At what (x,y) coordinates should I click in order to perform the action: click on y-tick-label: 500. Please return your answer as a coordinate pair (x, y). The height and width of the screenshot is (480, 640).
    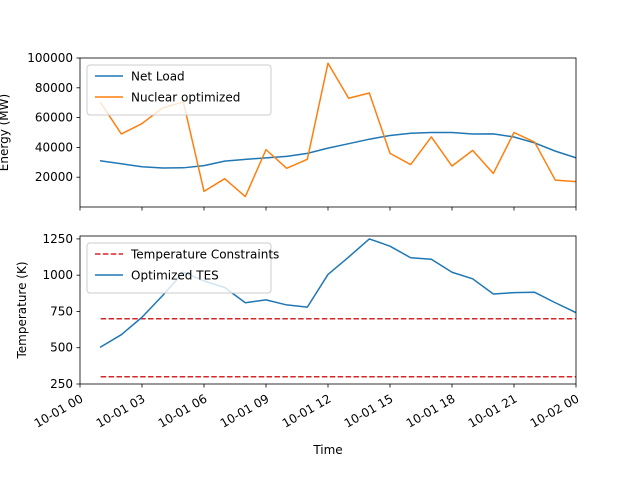
    Looking at the image, I should click on (61, 348).